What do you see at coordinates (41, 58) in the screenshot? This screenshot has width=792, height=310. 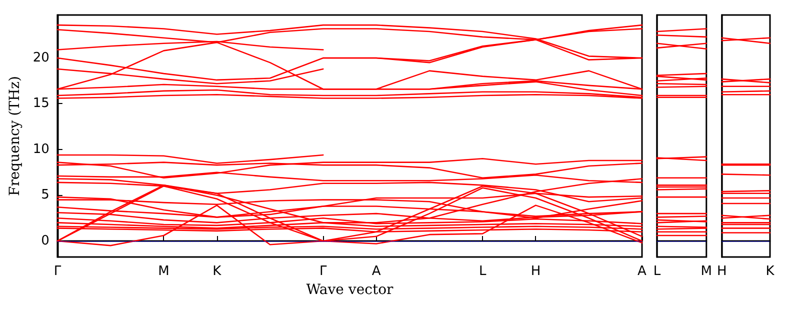 I see `y-tick-label: 20` at bounding box center [41, 58].